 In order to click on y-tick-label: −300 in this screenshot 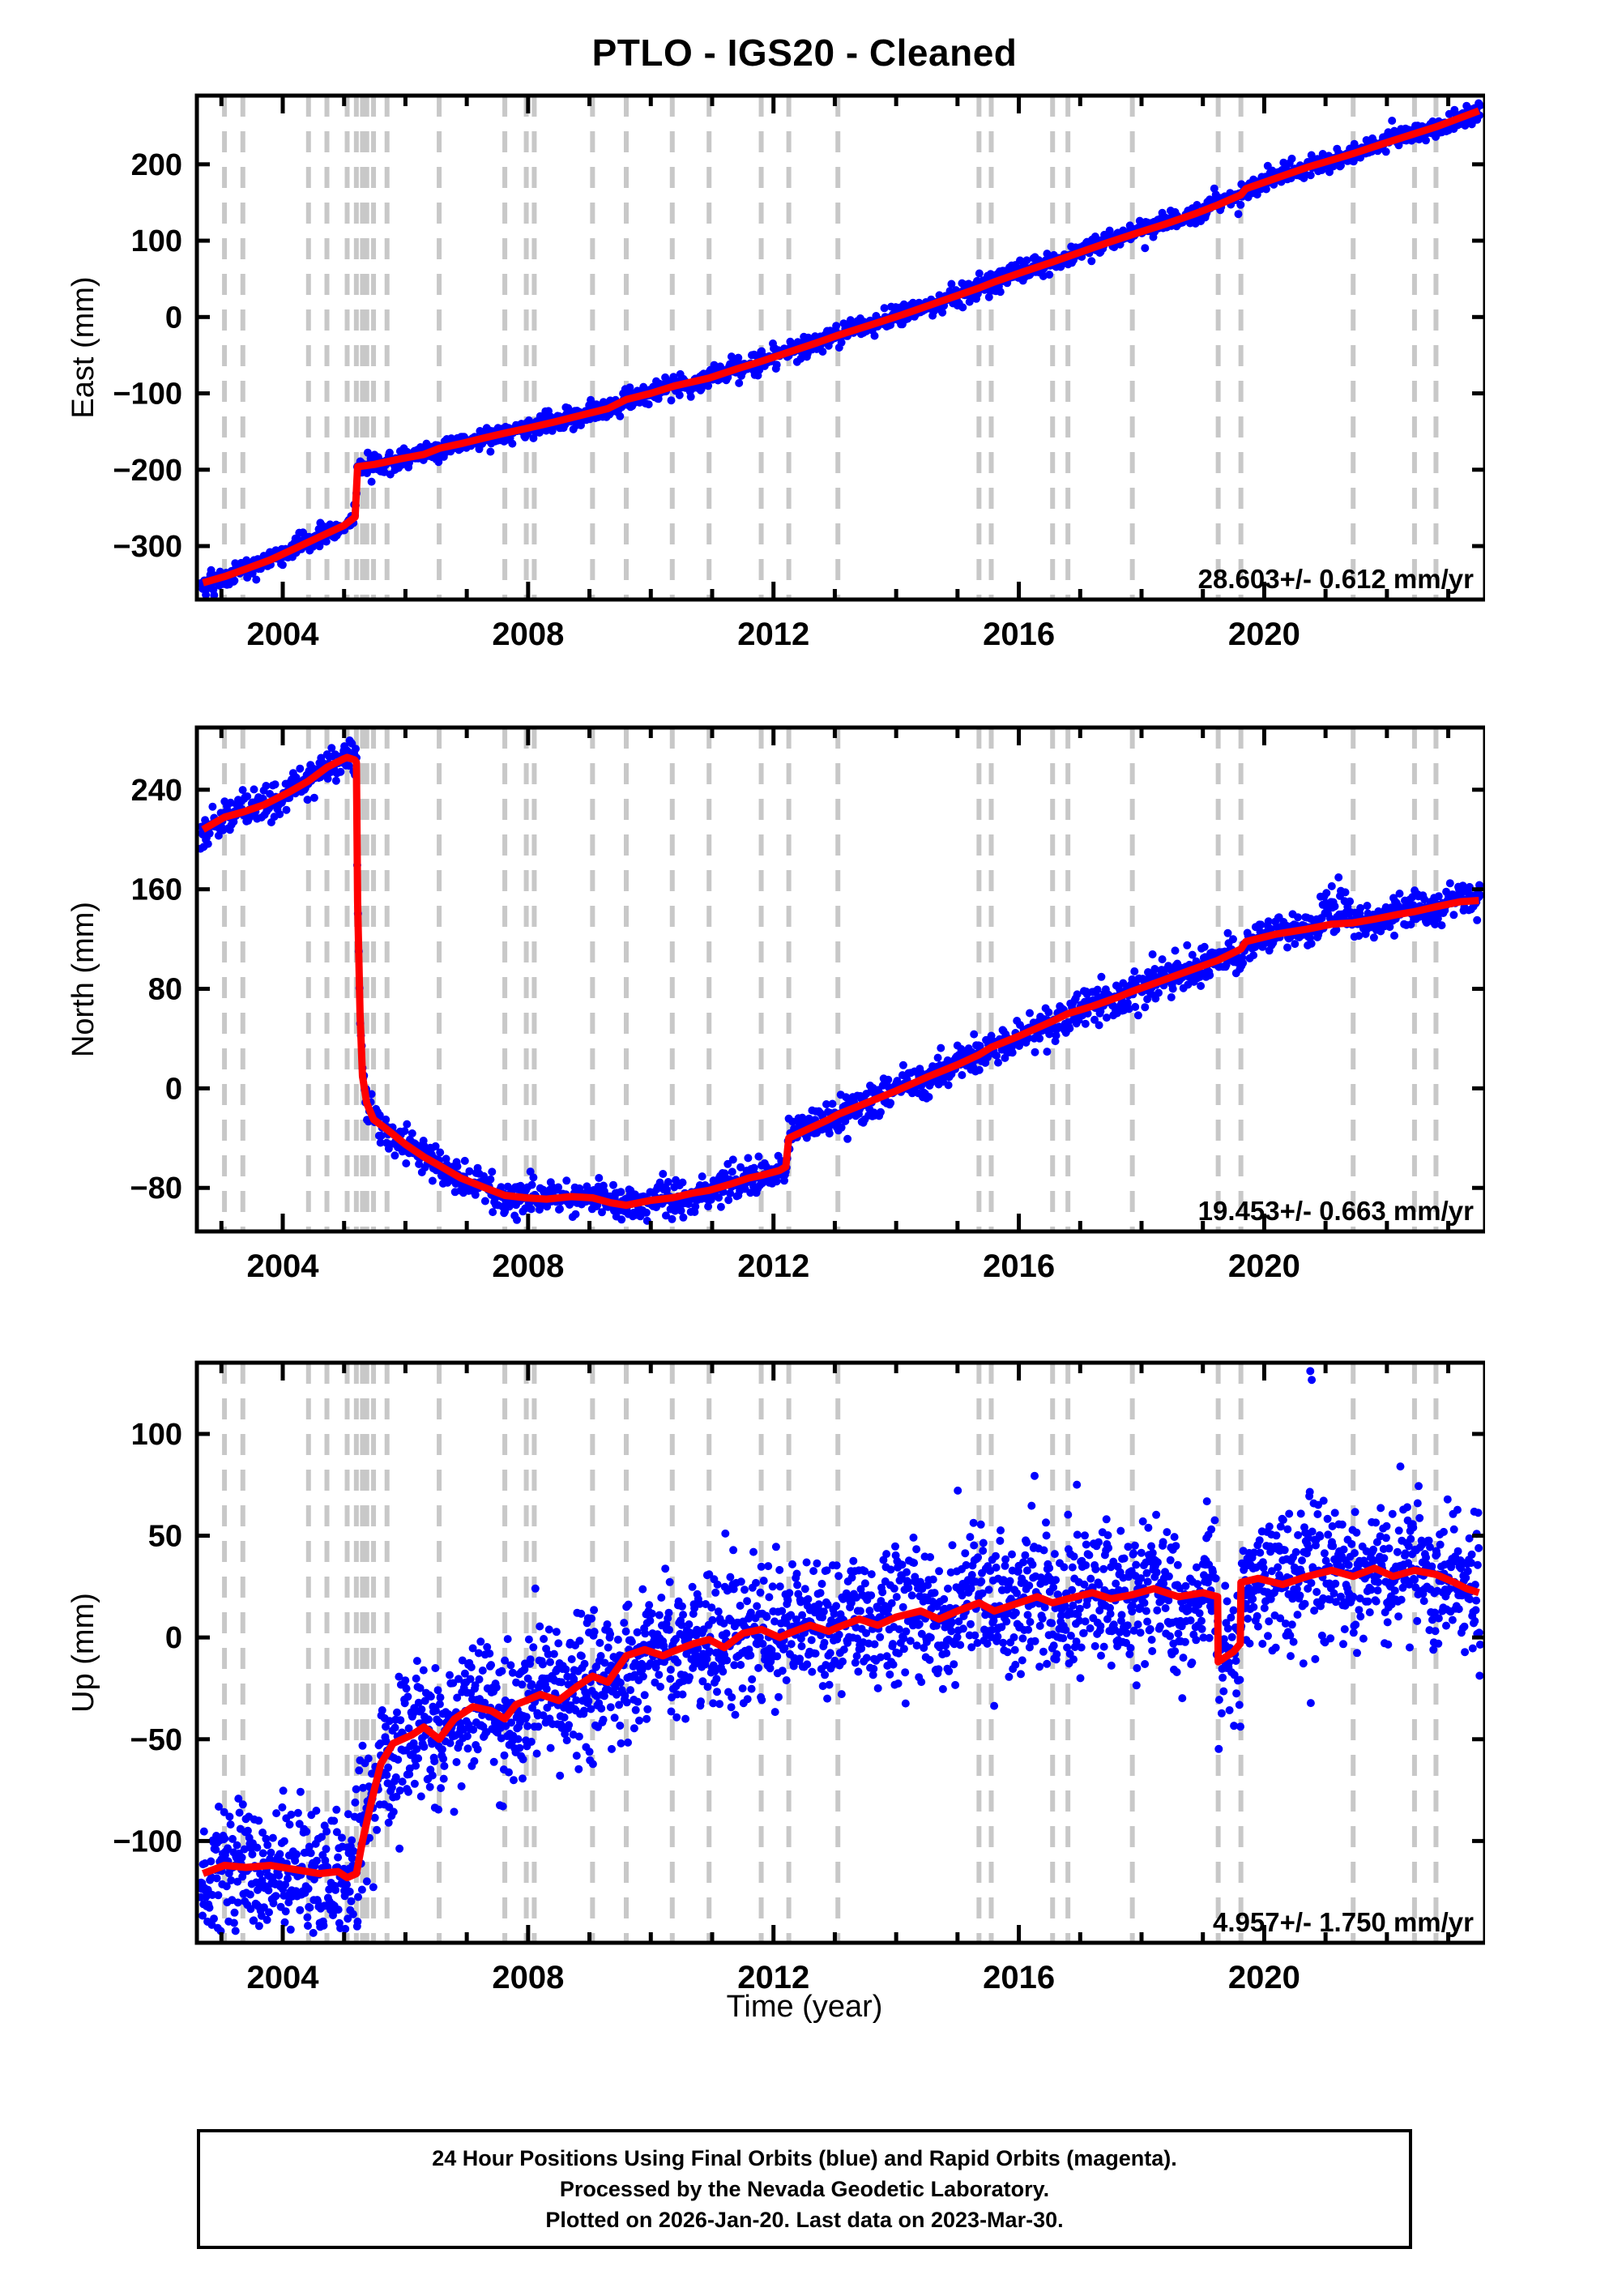, I will do `click(147, 547)`.